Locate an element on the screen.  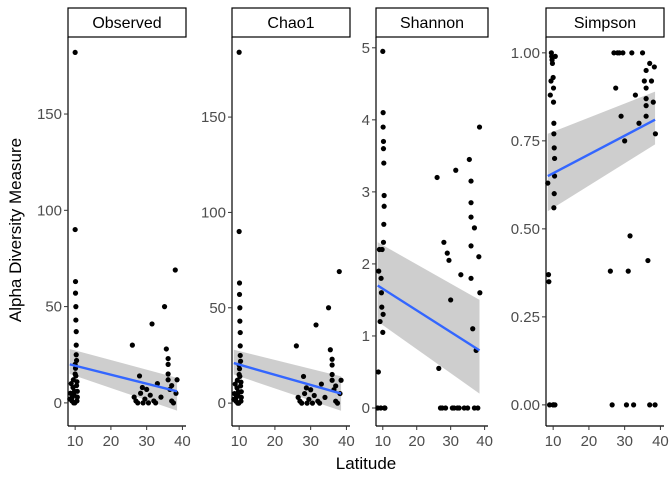
y-tick-label: 150 is located at coordinates (213, 117).